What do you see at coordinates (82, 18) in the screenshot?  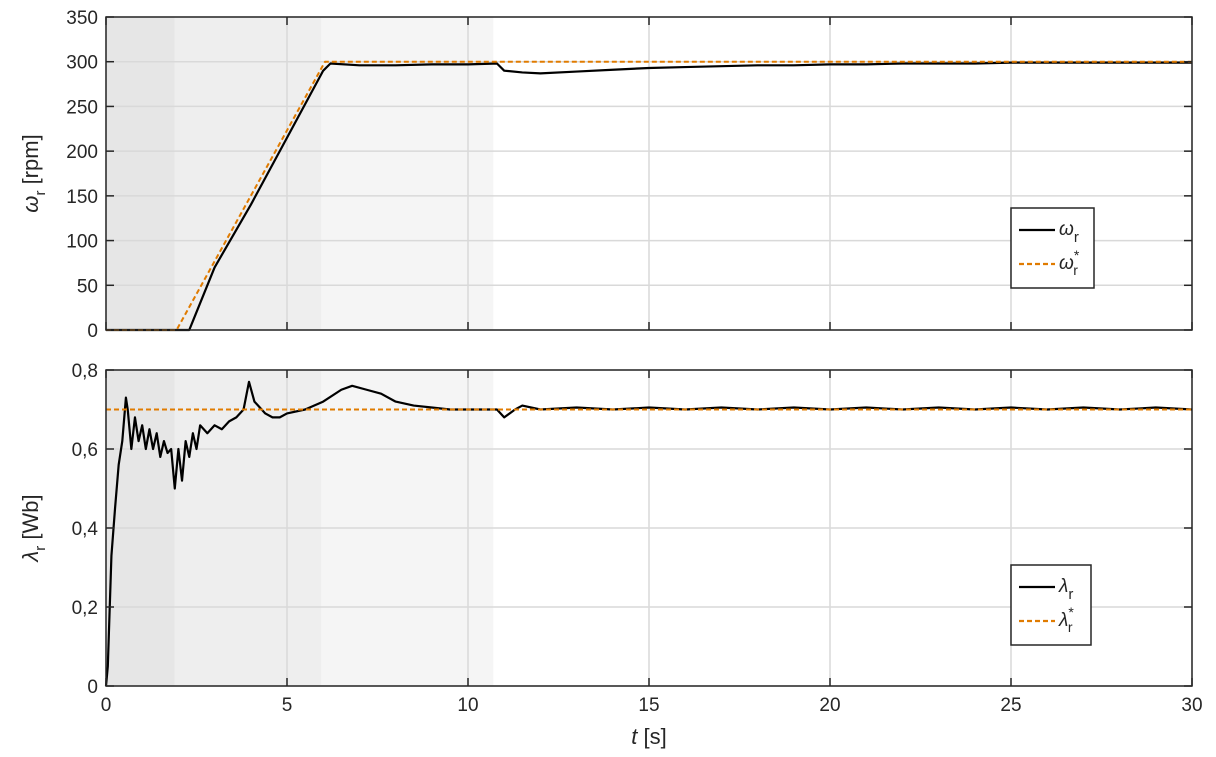 I see `y-tick-label: 350` at bounding box center [82, 18].